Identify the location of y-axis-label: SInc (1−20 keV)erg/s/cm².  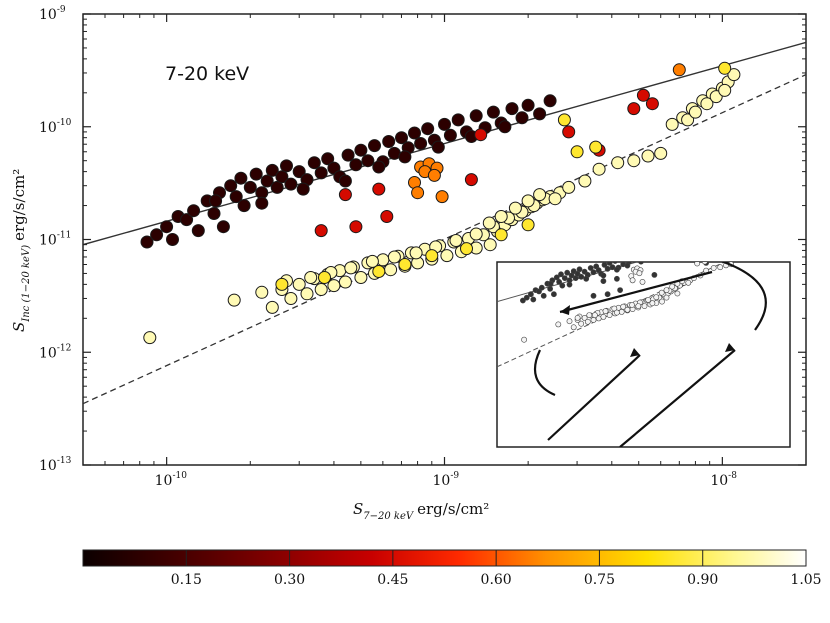
(21, 250).